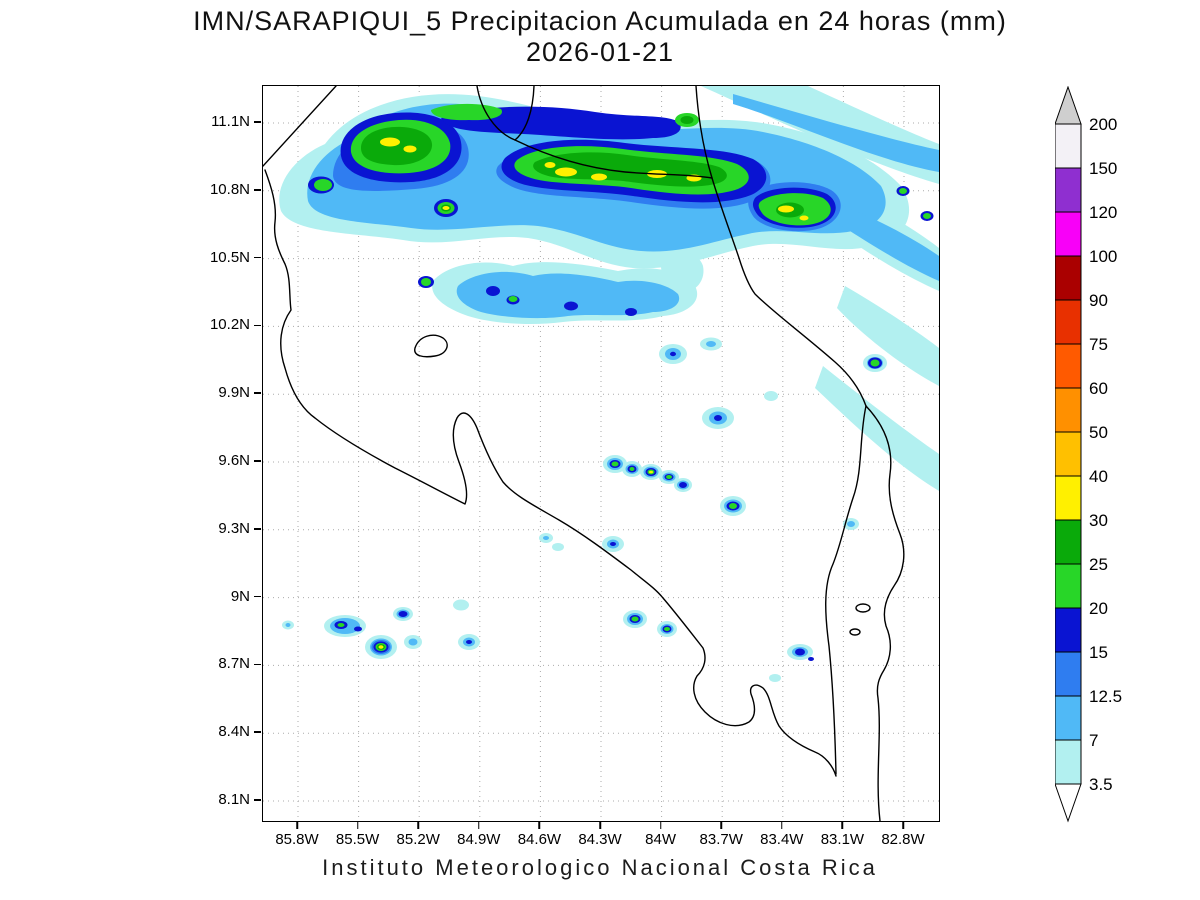  Describe the element at coordinates (234, 732) in the screenshot. I see `y-tick-label: 8.4N` at that location.